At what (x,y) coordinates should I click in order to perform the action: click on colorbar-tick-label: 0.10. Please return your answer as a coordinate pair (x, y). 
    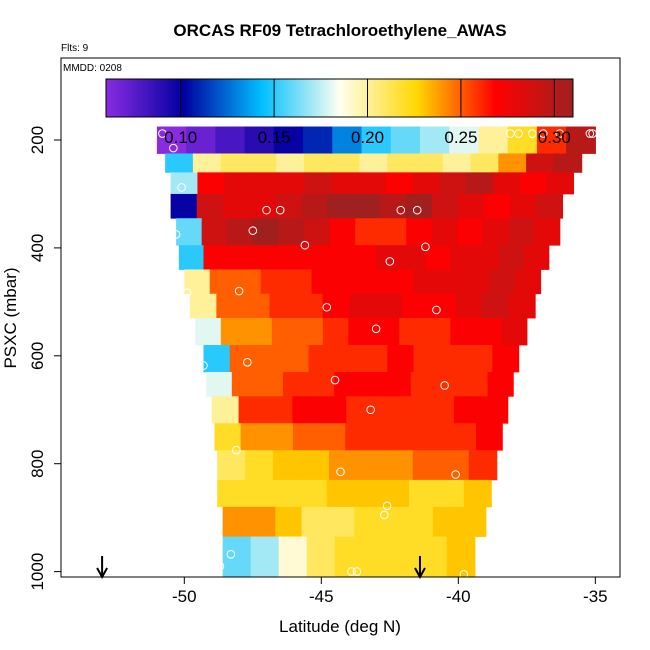
    Looking at the image, I should click on (180, 137).